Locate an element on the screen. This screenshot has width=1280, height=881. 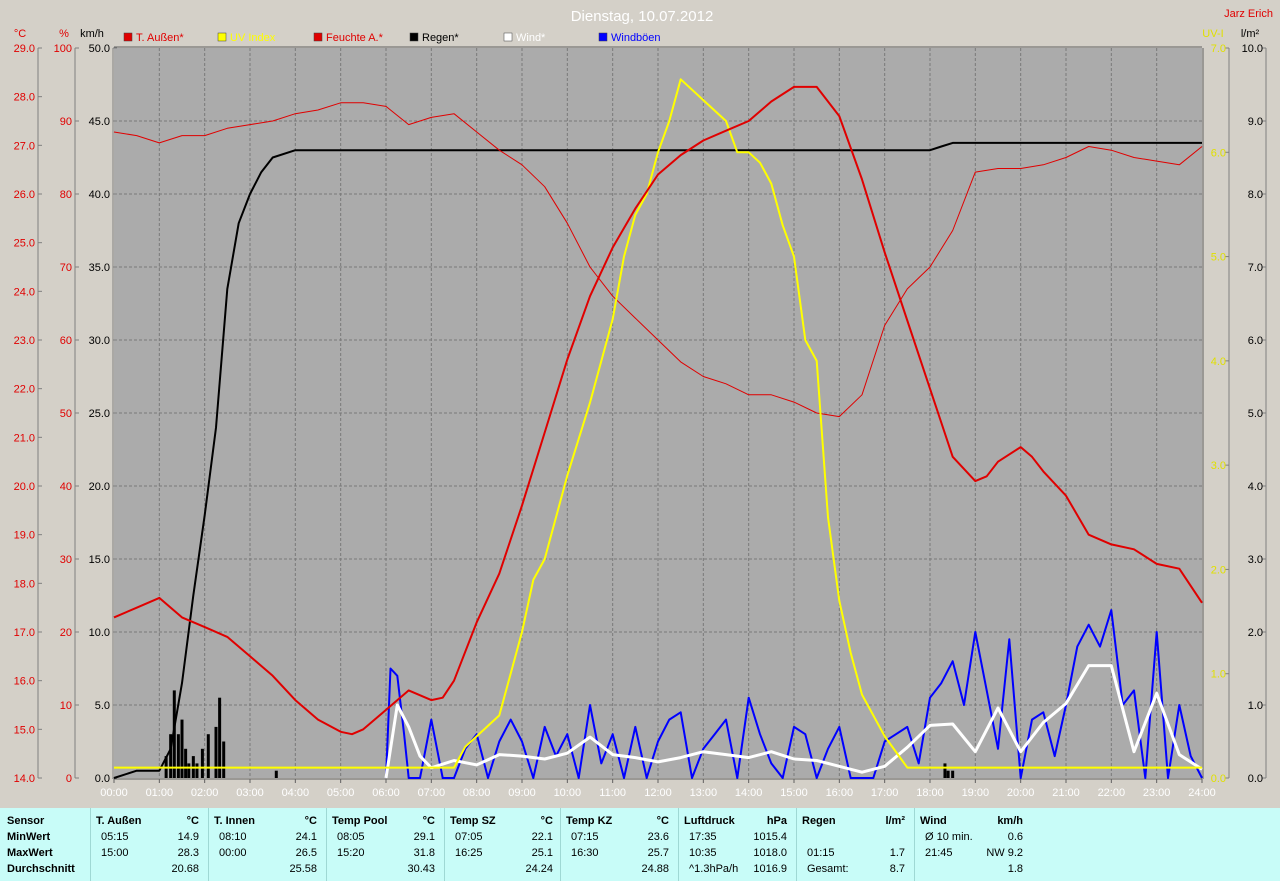
stats-max-value: NW 9.2 is located at coordinates (1004, 853).